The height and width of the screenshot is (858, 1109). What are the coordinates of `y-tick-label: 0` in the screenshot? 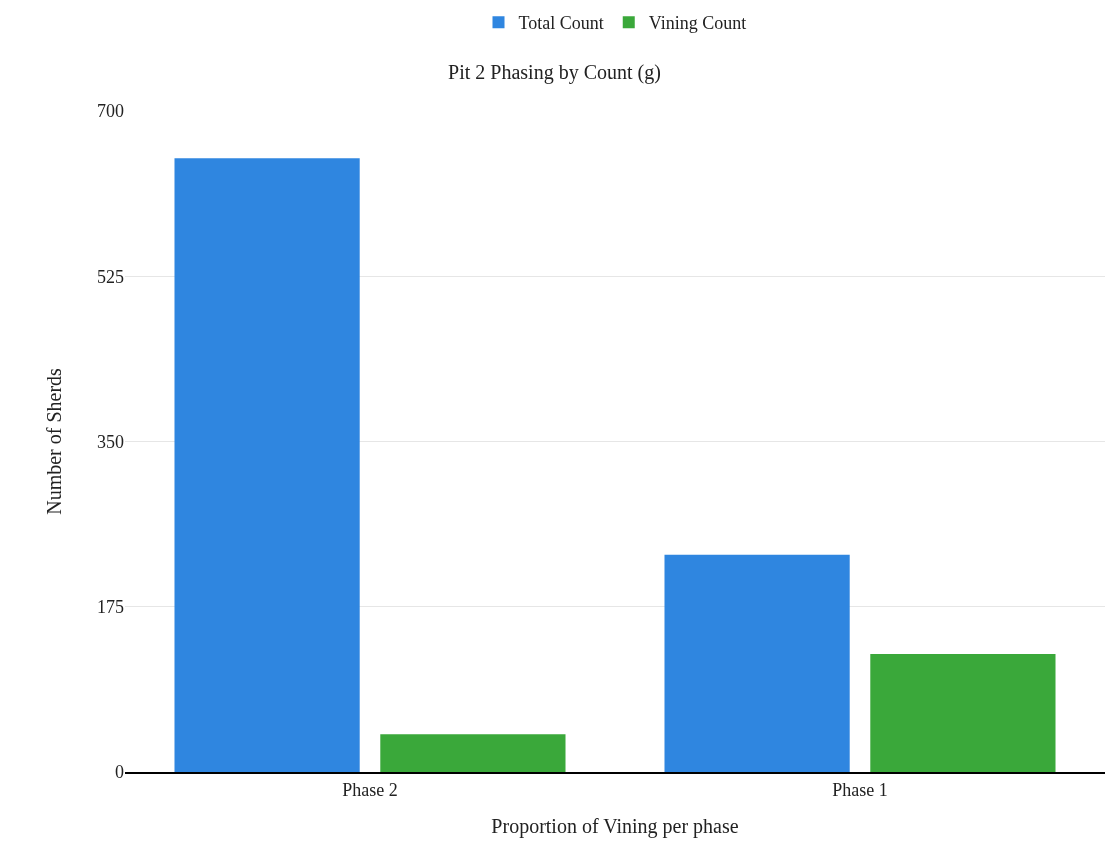 It's located at (119, 772).